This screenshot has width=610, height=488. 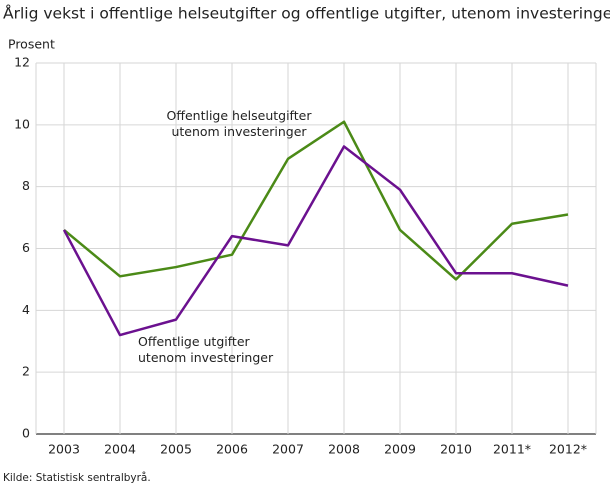 What do you see at coordinates (77, 477) in the screenshot?
I see `source: Kilde: Statistisk sentralbyrå.` at bounding box center [77, 477].